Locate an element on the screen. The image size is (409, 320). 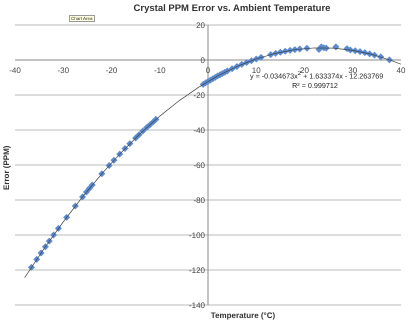
x-tick-label: -30 is located at coordinates (63, 70).